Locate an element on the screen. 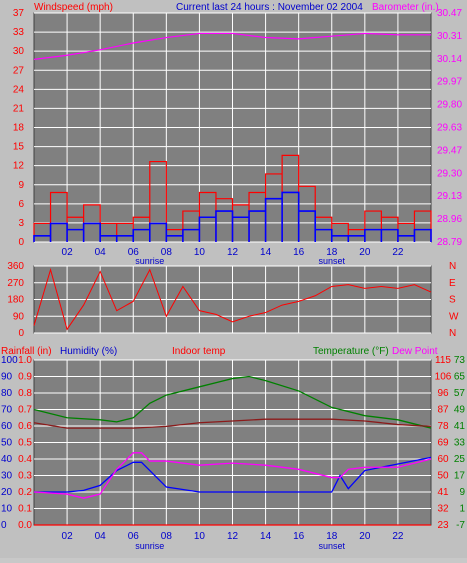  humidity-tick-label: 20 is located at coordinates (7, 492).